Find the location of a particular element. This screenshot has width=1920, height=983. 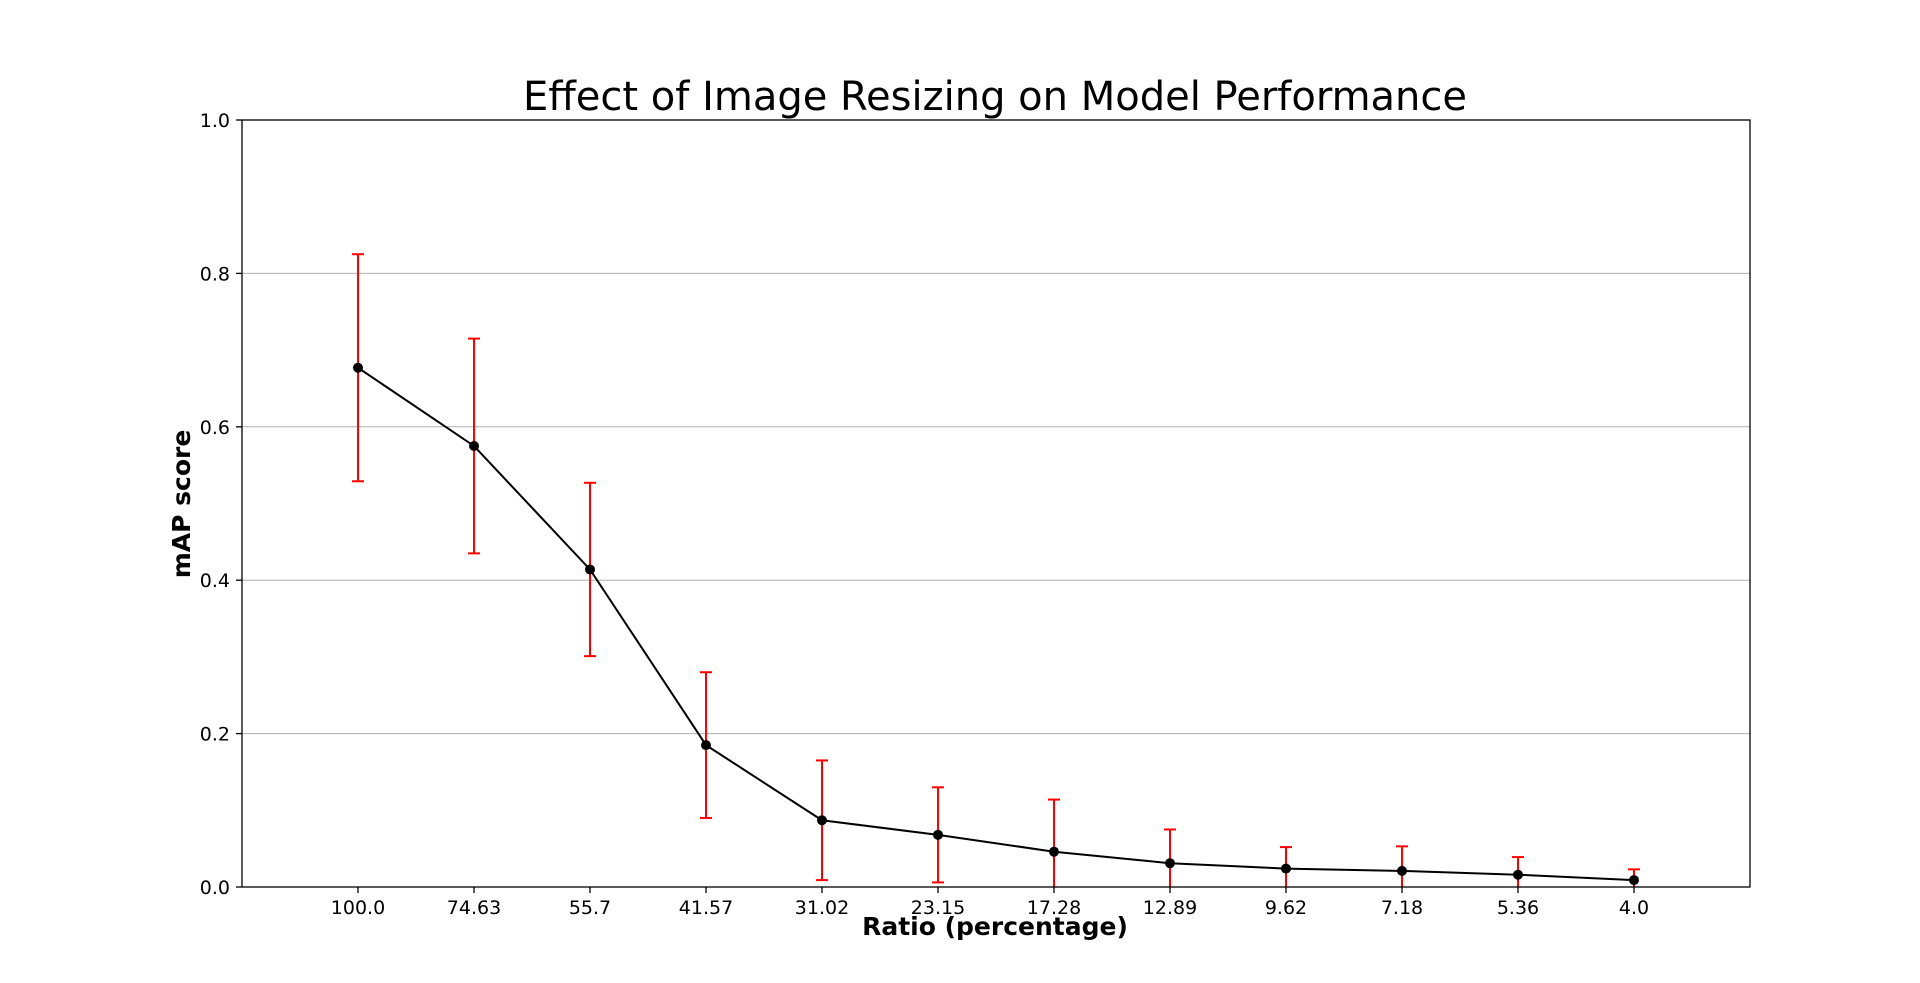

y-axis-ticks: 0.0 0.2 0.4 0.6 0.8 1.0 is located at coordinates (221, 504).